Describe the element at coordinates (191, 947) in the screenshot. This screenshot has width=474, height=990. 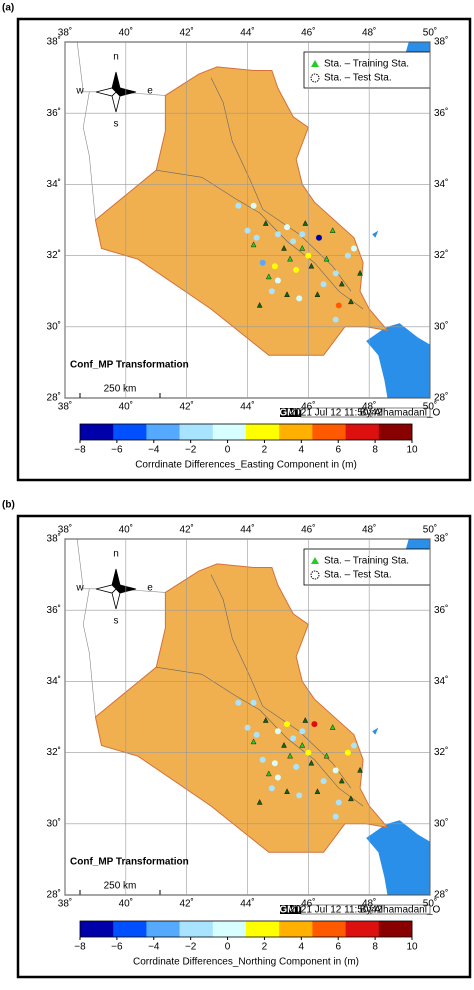
I see `colorbar-tick-label: −2` at that location.